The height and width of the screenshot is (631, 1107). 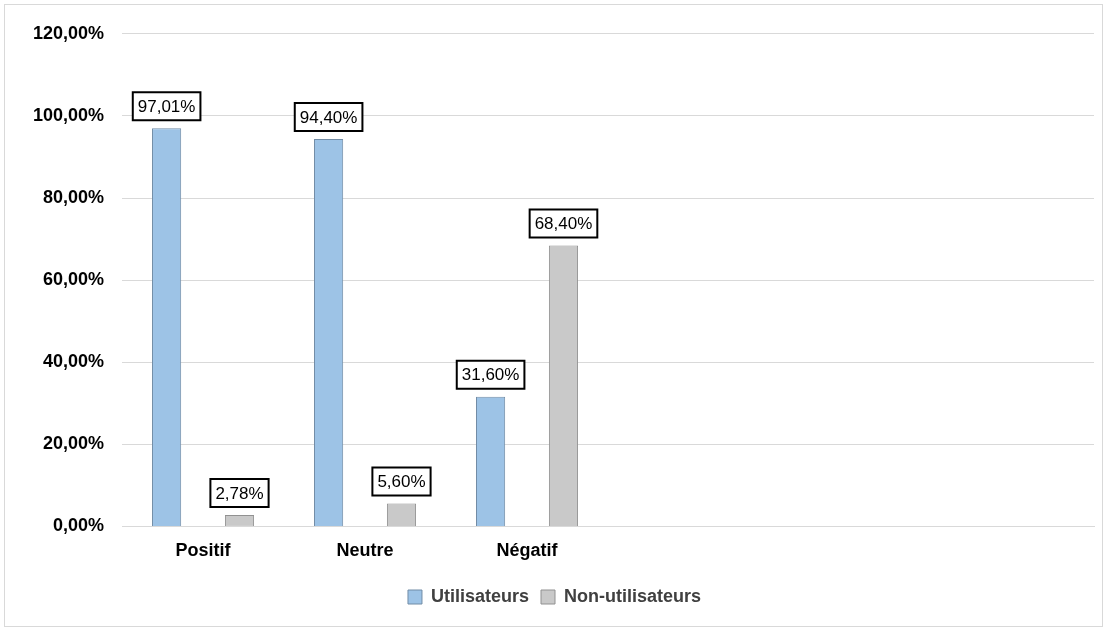 I want to click on x-tick-label: Neutre, so click(x=365, y=550).